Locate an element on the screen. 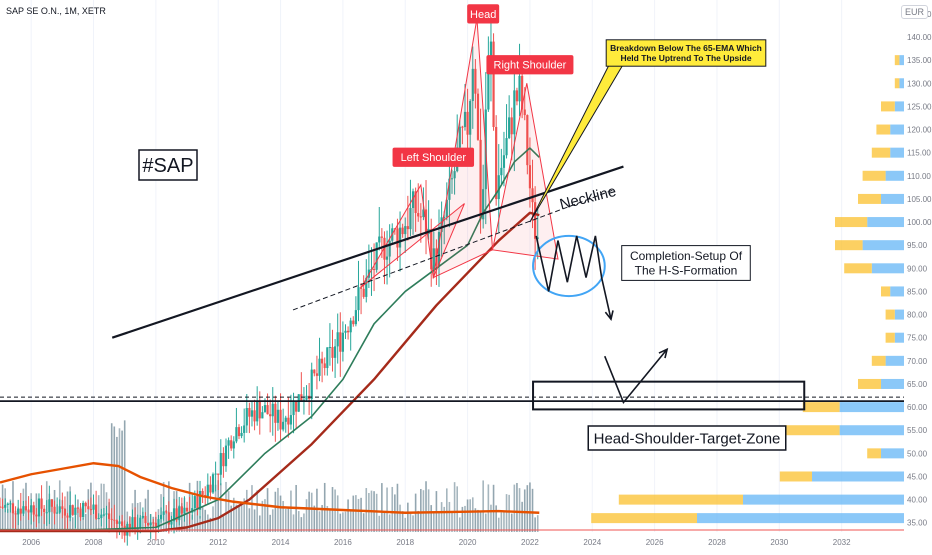 The height and width of the screenshot is (555, 932). target-zone-label-bg is located at coordinates (687, 438).